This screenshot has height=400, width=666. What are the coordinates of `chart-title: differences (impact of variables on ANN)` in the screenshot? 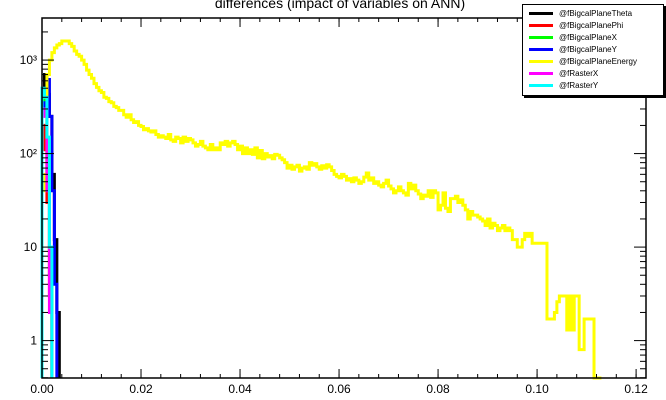 It's located at (340, 5).